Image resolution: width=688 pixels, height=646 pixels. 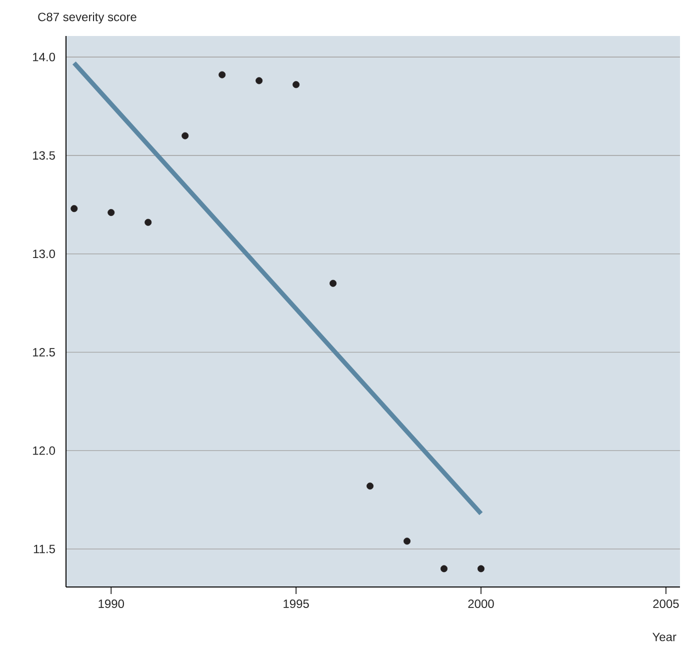 What do you see at coordinates (296, 604) in the screenshot?
I see `x-tick-label: 1995` at bounding box center [296, 604].